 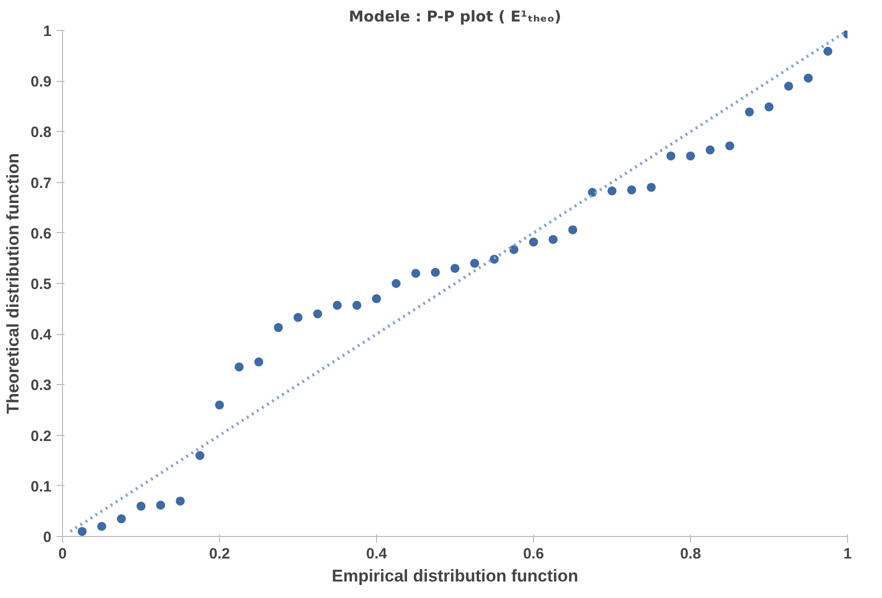 What do you see at coordinates (219, 554) in the screenshot?
I see `x-tick-label: 0.2` at bounding box center [219, 554].